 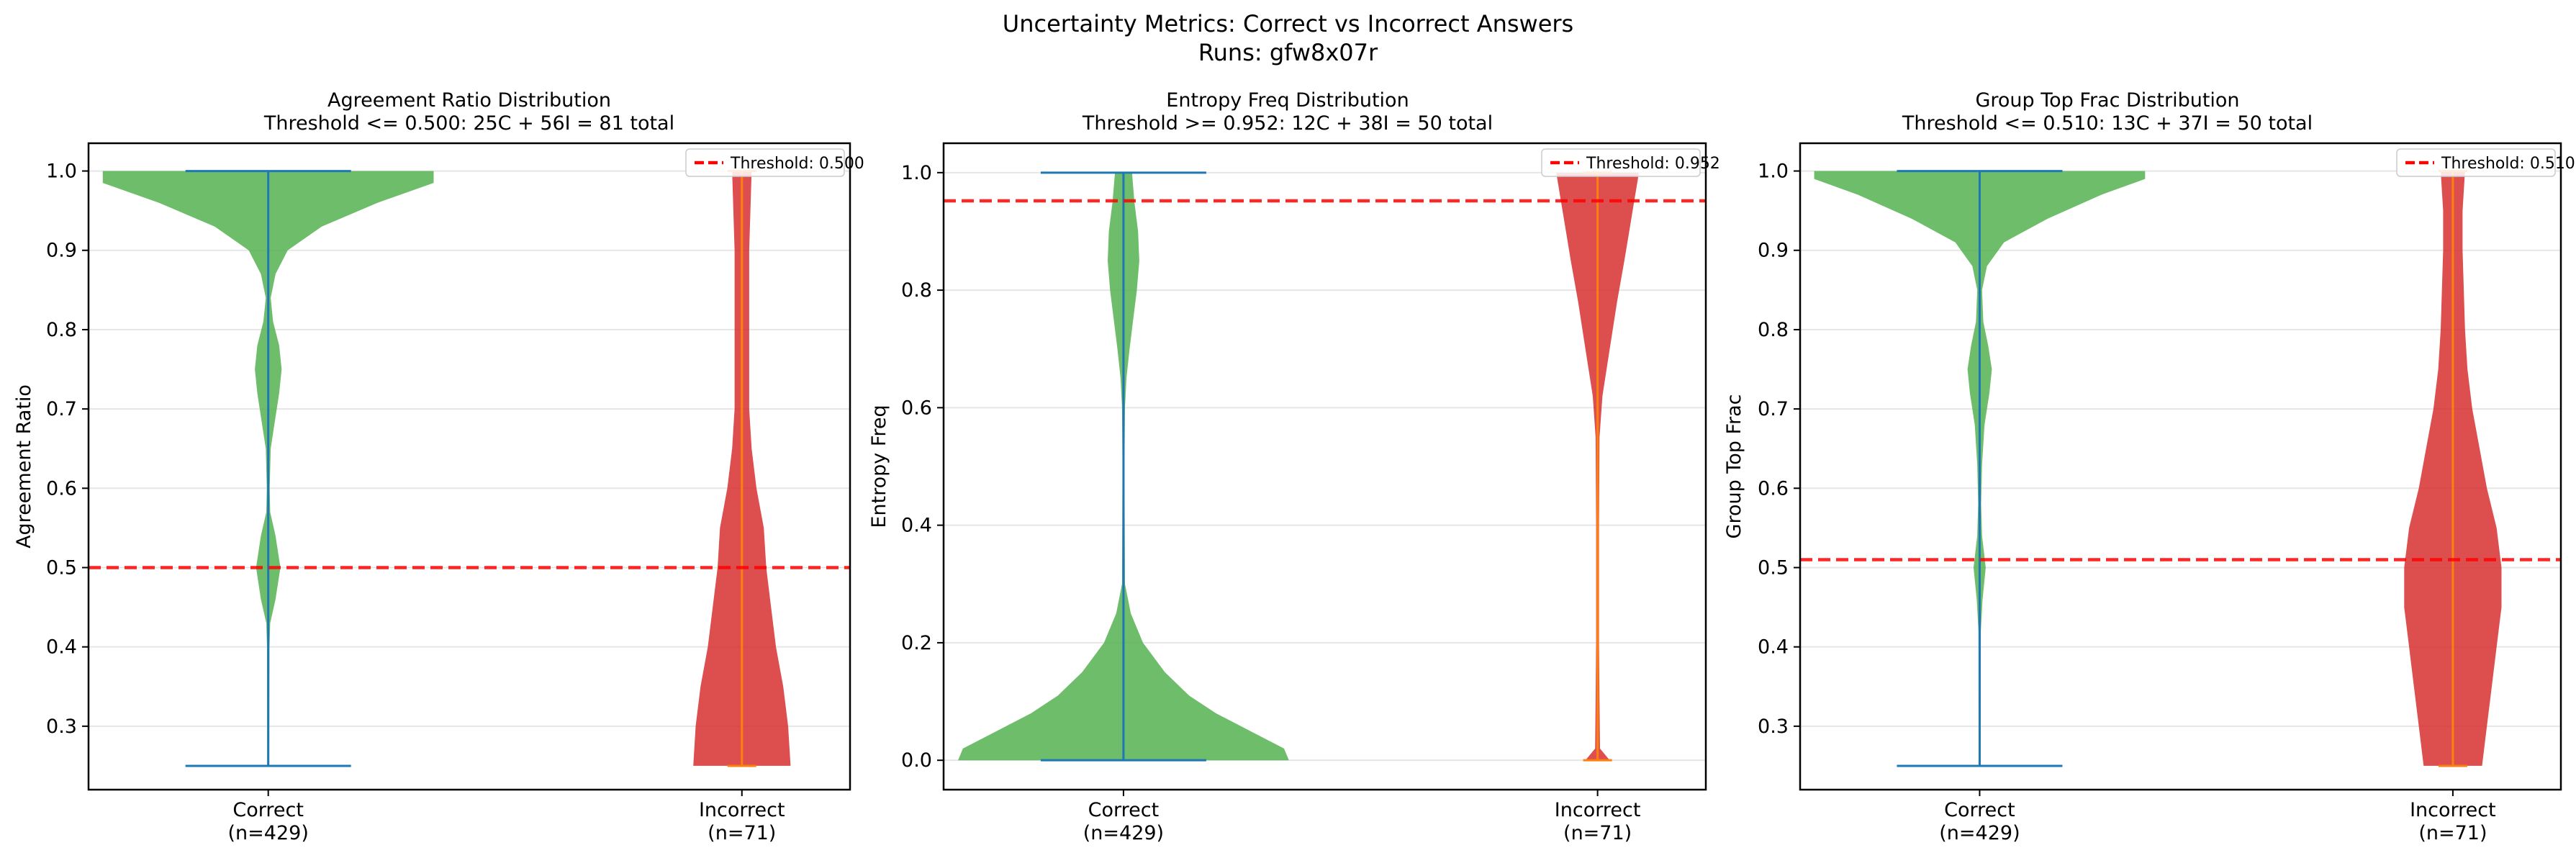 I want to click on panel-title: Group Top Frac Distribution, so click(x=2107, y=100).